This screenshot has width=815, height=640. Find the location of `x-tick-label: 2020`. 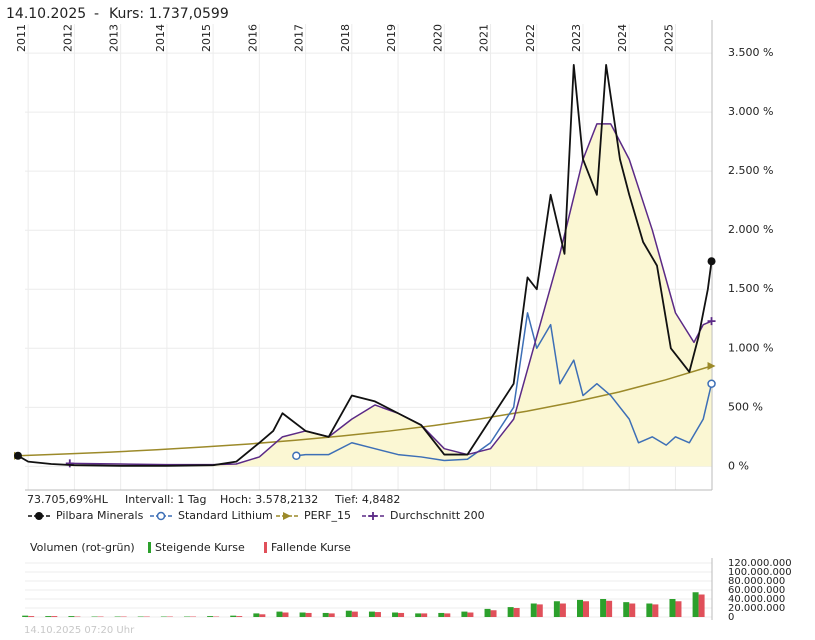

x-tick-label: 2020 is located at coordinates (437, 38).